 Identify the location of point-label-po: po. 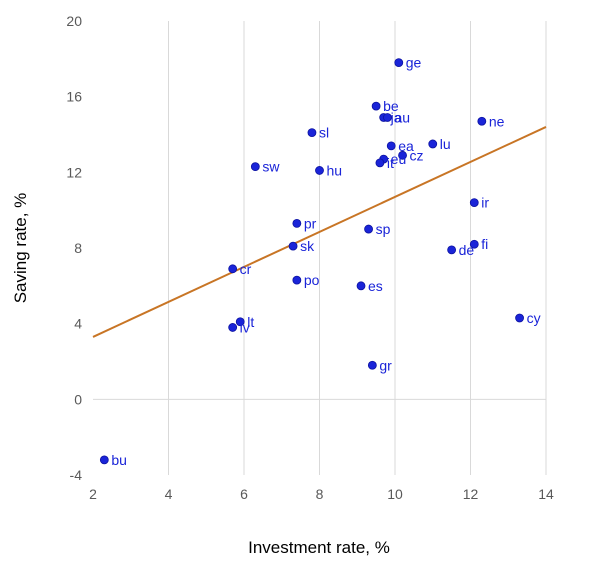
(312, 280).